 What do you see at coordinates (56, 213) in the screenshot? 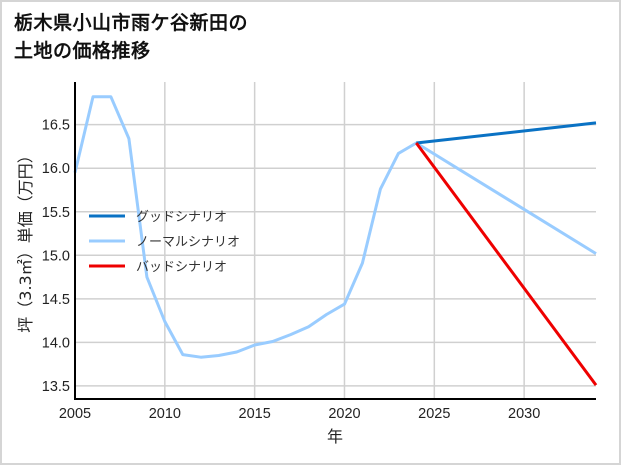
I see `y-tick-label: 15.5` at bounding box center [56, 213].